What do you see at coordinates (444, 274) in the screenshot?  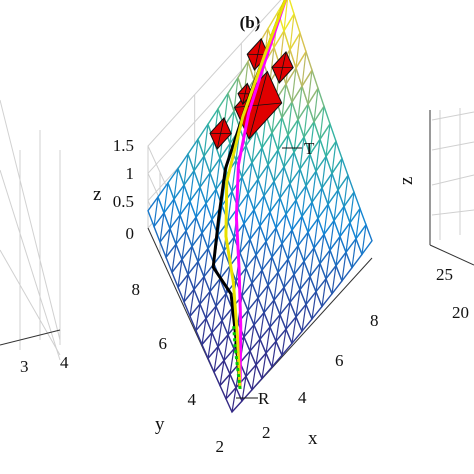 I see `right-tick-25: 25` at bounding box center [444, 274].